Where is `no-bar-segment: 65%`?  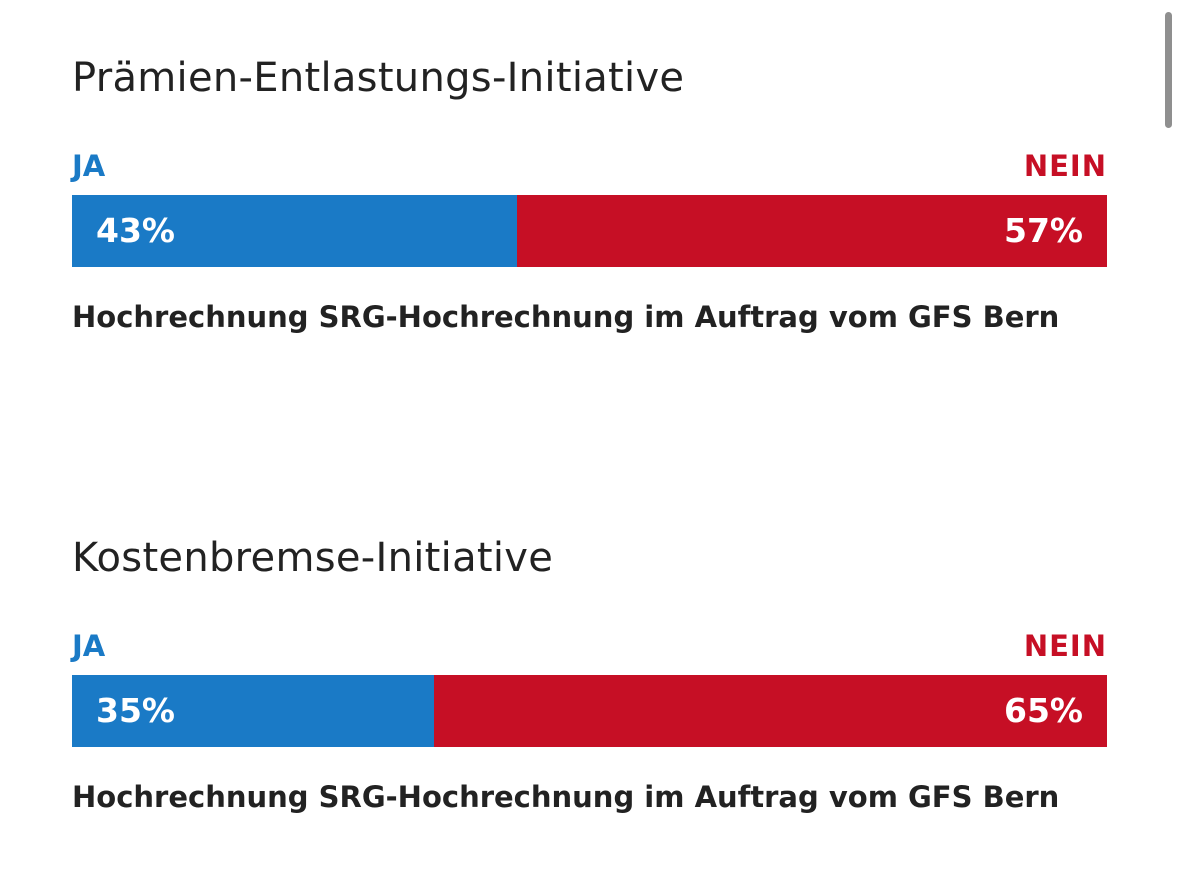 no-bar-segment: 65% is located at coordinates (770, 711).